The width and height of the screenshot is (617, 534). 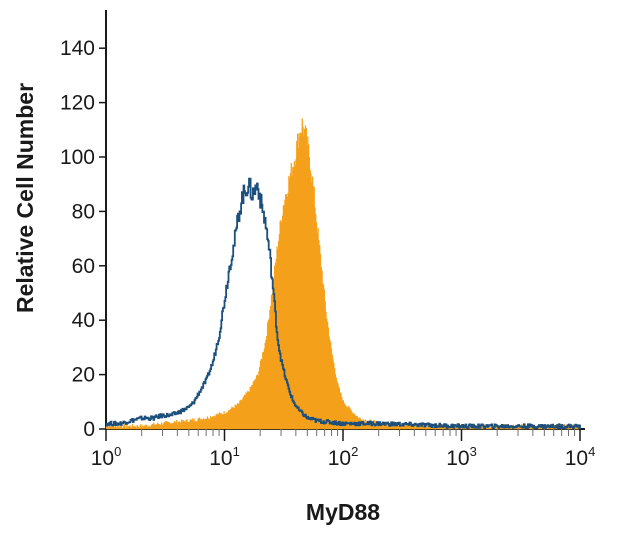 I want to click on y-axis-title: Relative Cell Number, so click(x=25, y=198).